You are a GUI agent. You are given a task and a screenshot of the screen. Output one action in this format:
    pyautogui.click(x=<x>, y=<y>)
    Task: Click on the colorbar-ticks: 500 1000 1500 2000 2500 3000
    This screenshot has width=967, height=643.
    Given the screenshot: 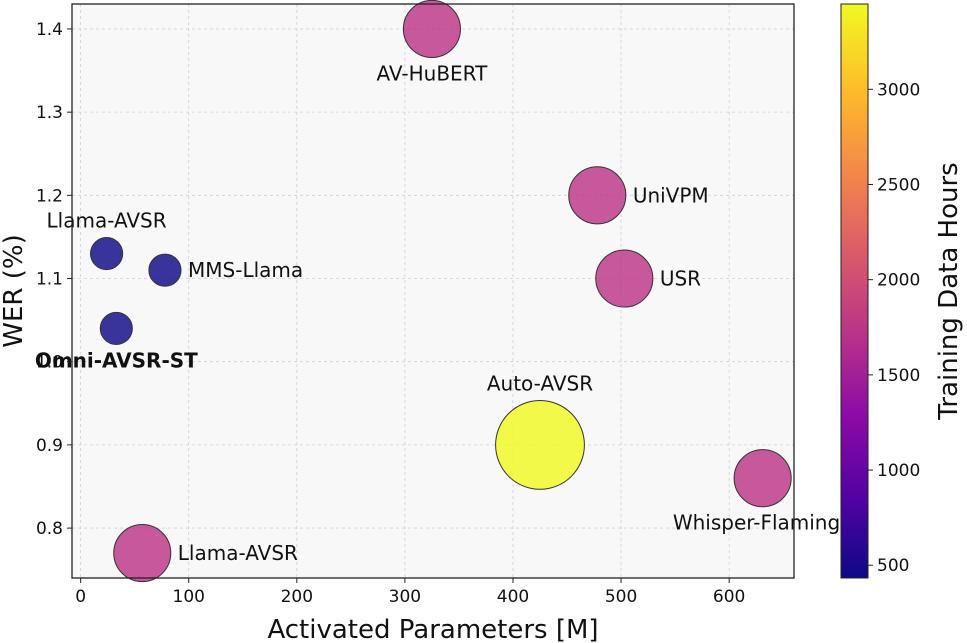 What is the action you would take?
    pyautogui.click(x=894, y=328)
    